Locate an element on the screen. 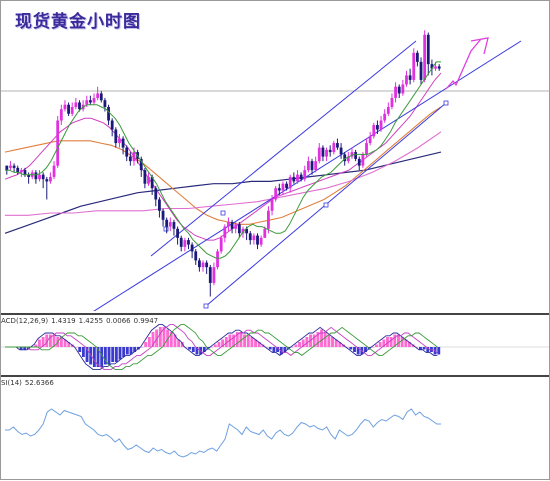 The width and height of the screenshot is (550, 481). macd-avg-line is located at coordinates (221, 347).